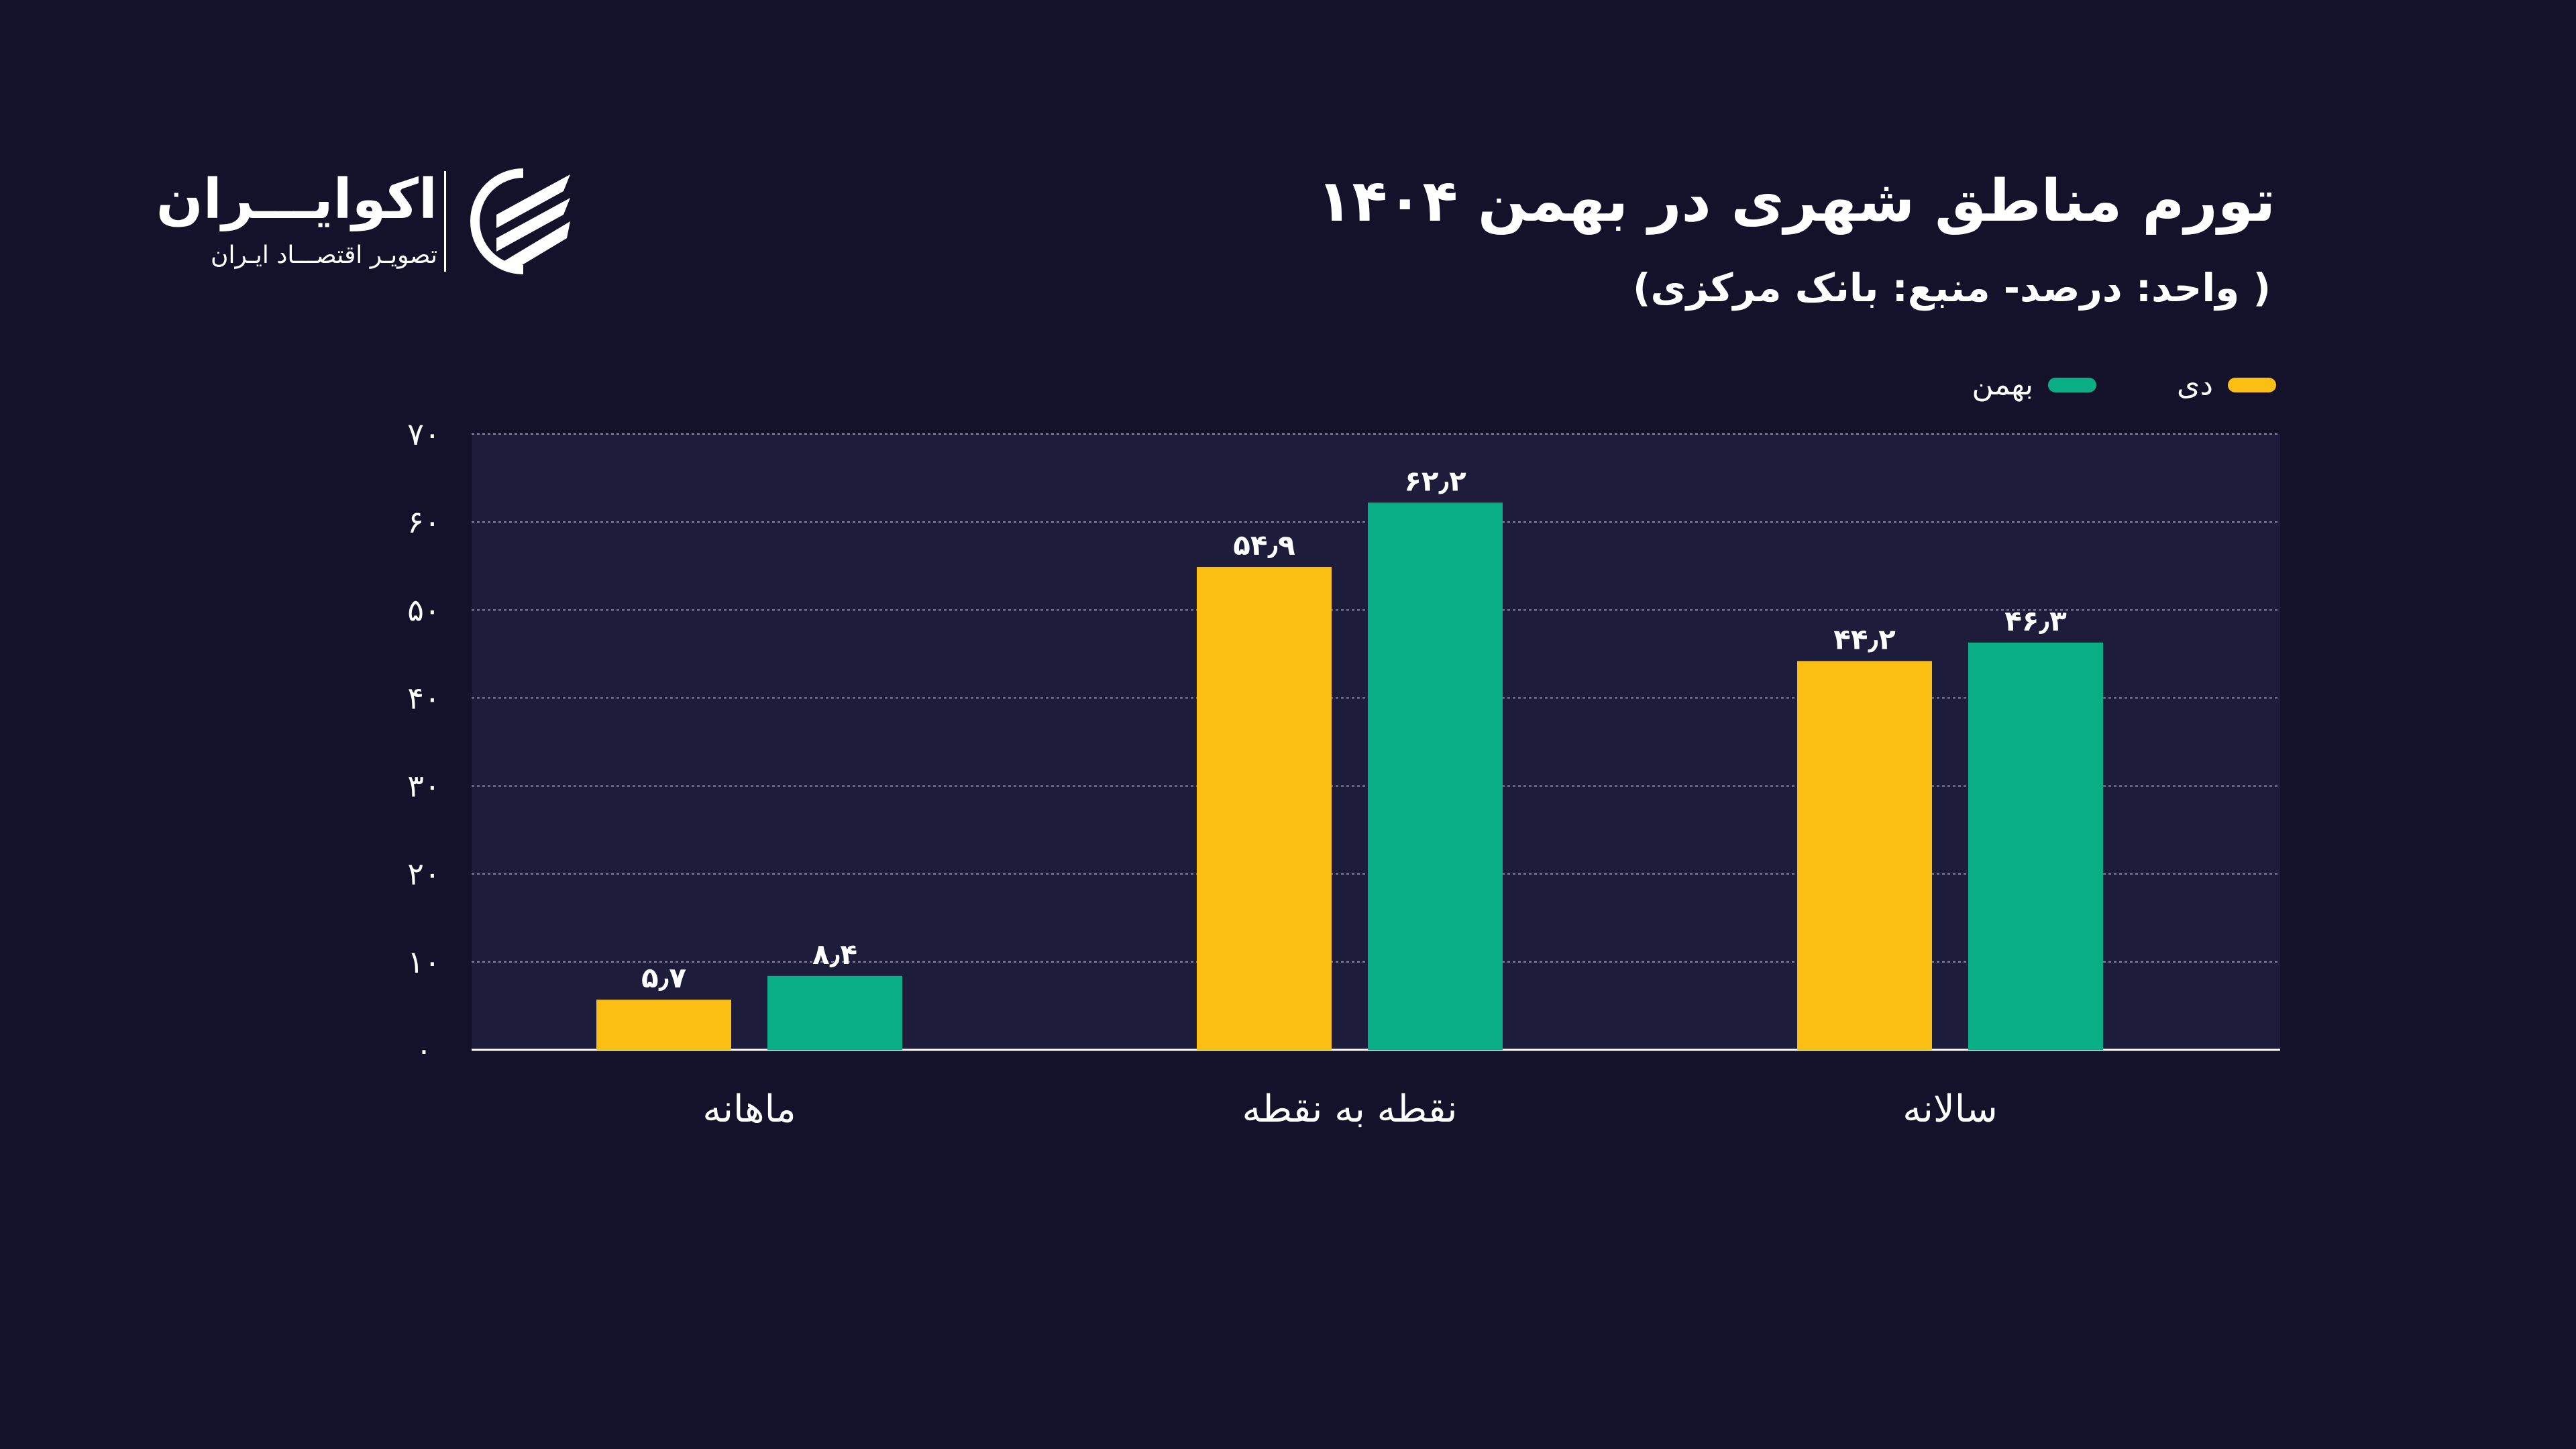 Image resolution: width=2576 pixels, height=1449 pixels. I want to click on y-tick-label: ۴۰, so click(423, 698).